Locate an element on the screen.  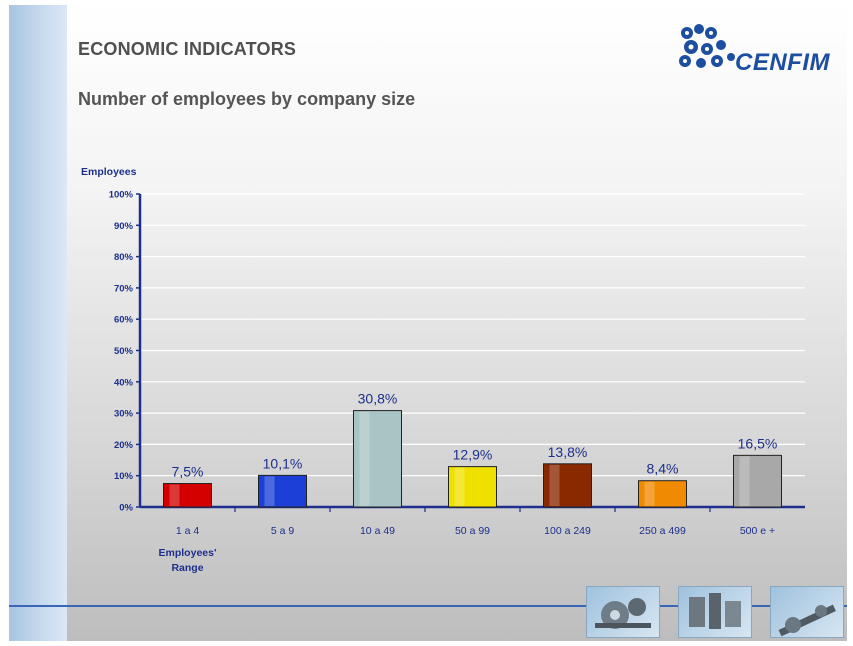
x-axis-title-line2: Range is located at coordinates (187, 568).